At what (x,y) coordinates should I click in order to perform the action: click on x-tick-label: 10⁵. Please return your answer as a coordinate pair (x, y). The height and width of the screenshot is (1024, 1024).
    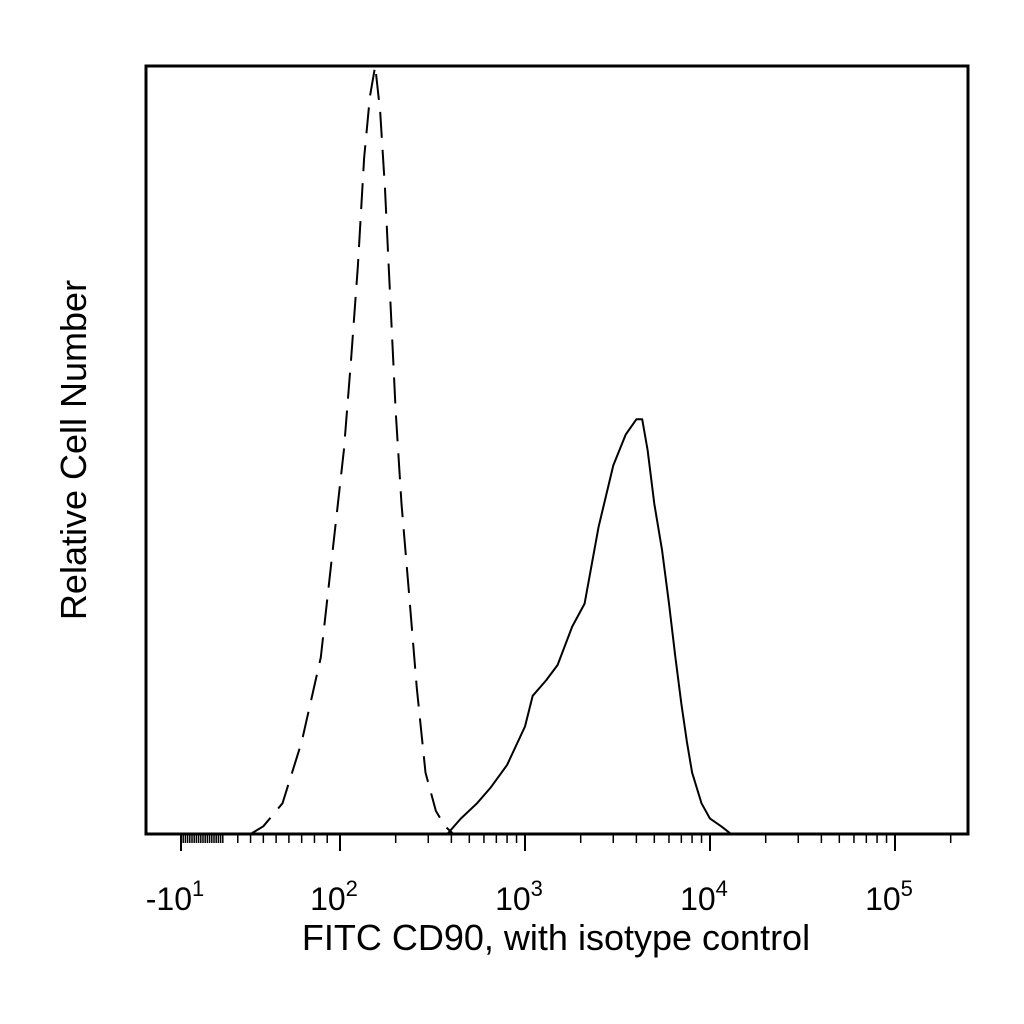
    Looking at the image, I should click on (889, 896).